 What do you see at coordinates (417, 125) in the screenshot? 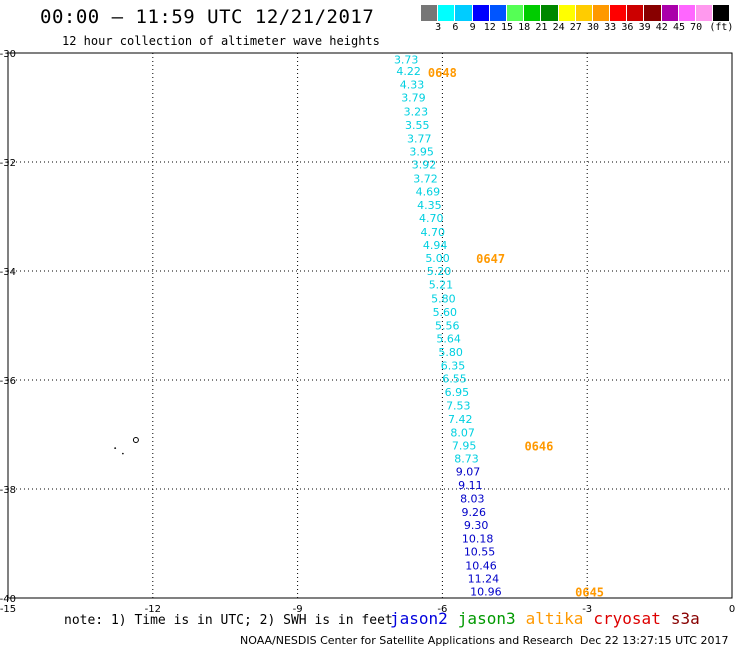
I see `swh-value-label: 3.55` at bounding box center [417, 125].